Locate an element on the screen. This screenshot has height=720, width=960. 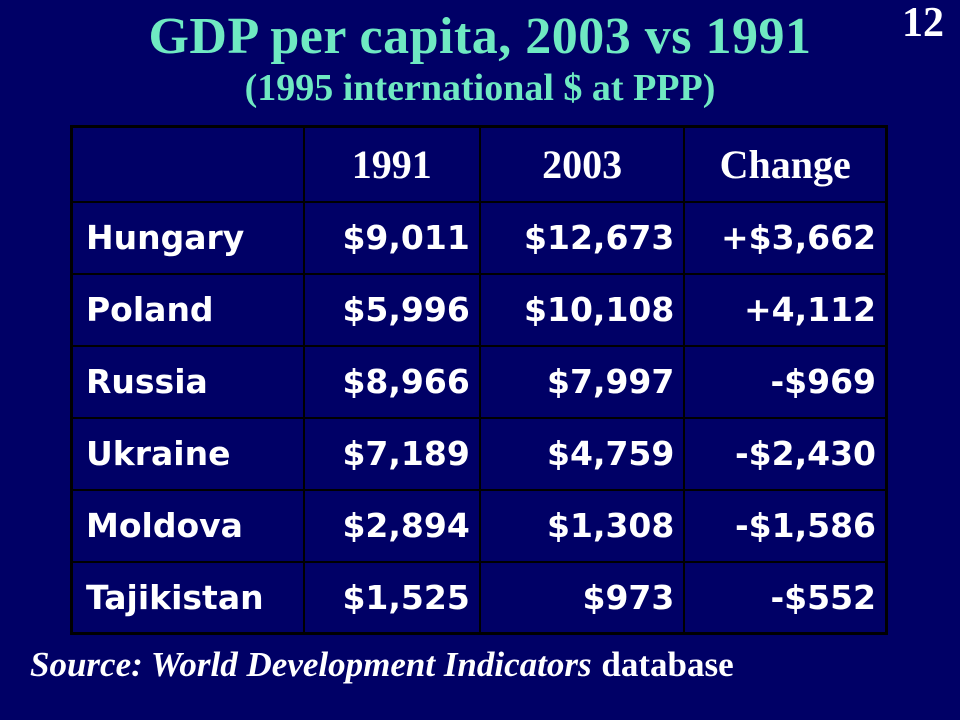
table-row: Moldova $2,894 $1,308 -$1,586 is located at coordinates (479, 525).